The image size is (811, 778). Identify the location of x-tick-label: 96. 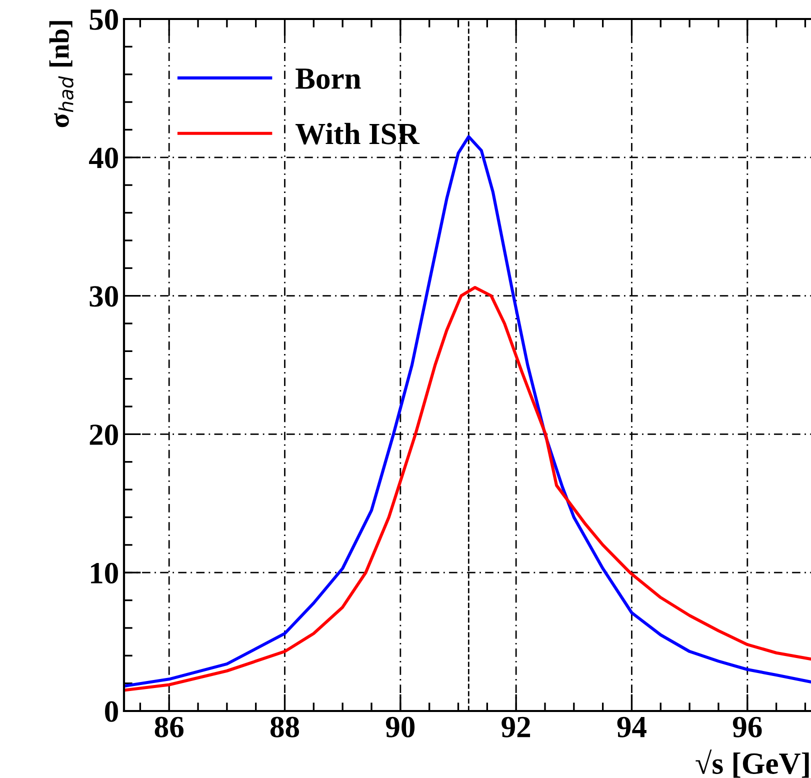
(747, 727).